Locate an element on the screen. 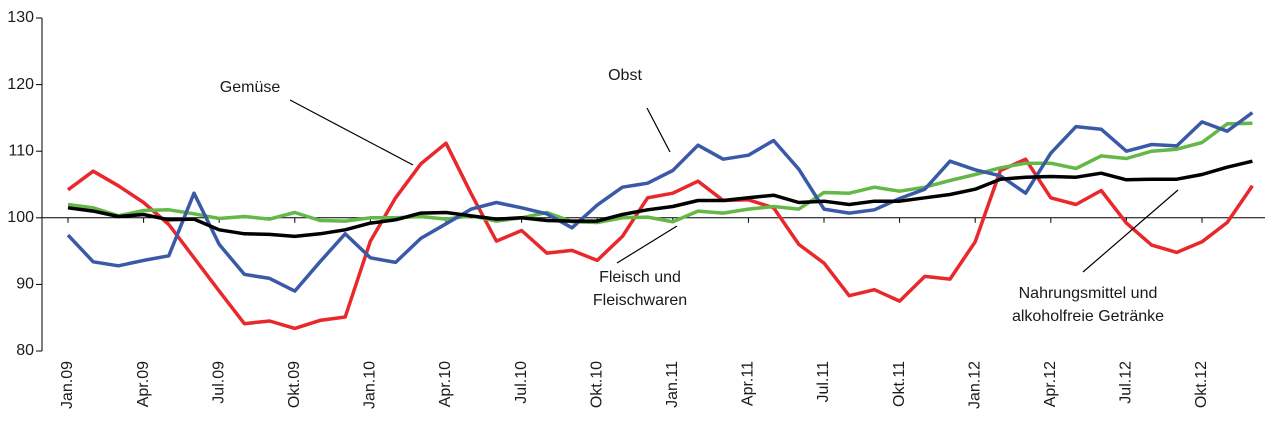 This screenshot has width=1269, height=426. x-tick-label: Apr.11 is located at coordinates (748, 383).